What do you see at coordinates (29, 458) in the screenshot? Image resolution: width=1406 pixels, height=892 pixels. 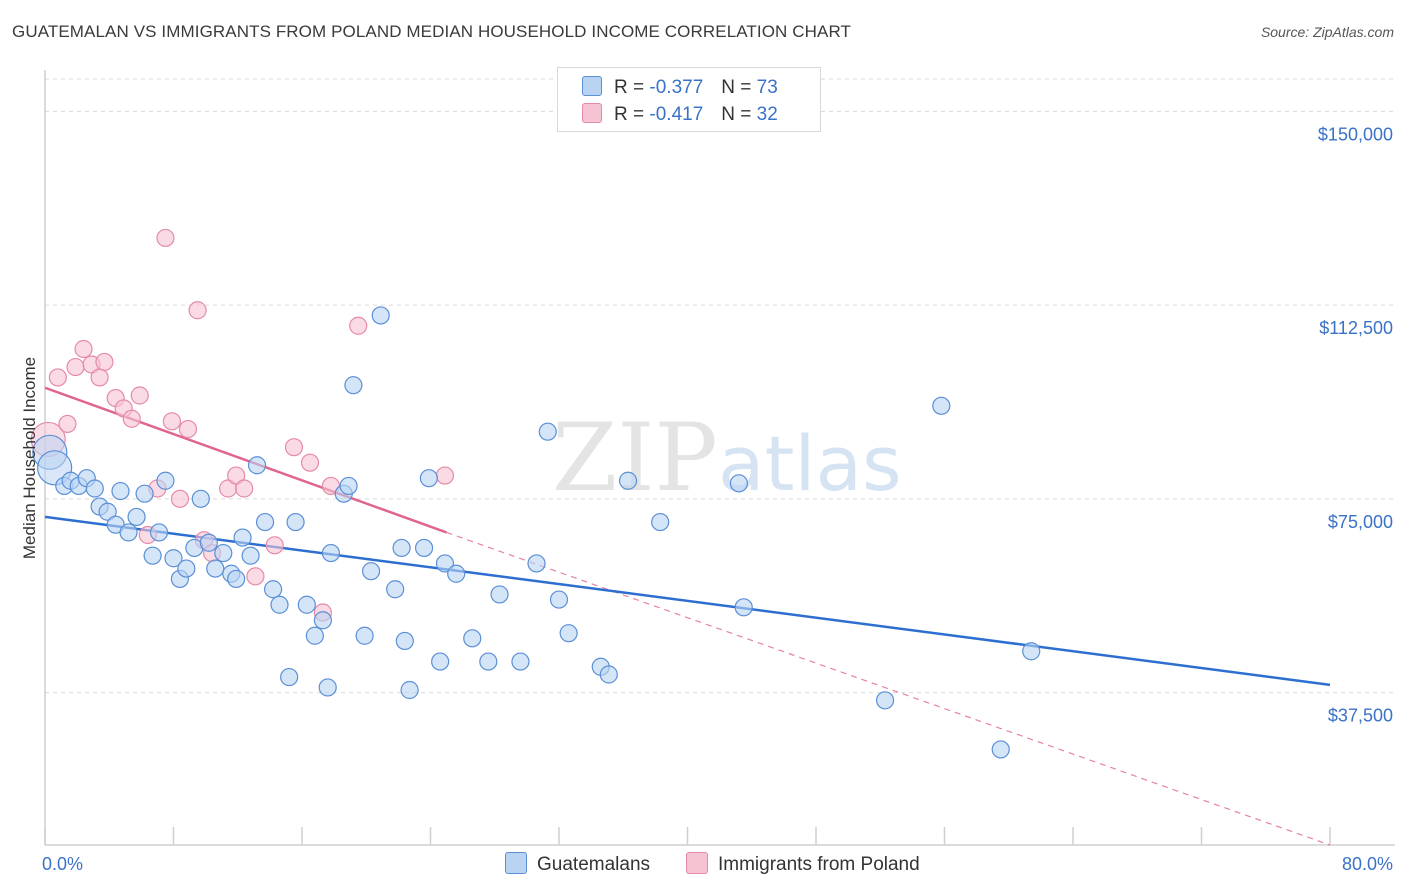 I see `y-axis-label: Median Household Income` at bounding box center [29, 458].